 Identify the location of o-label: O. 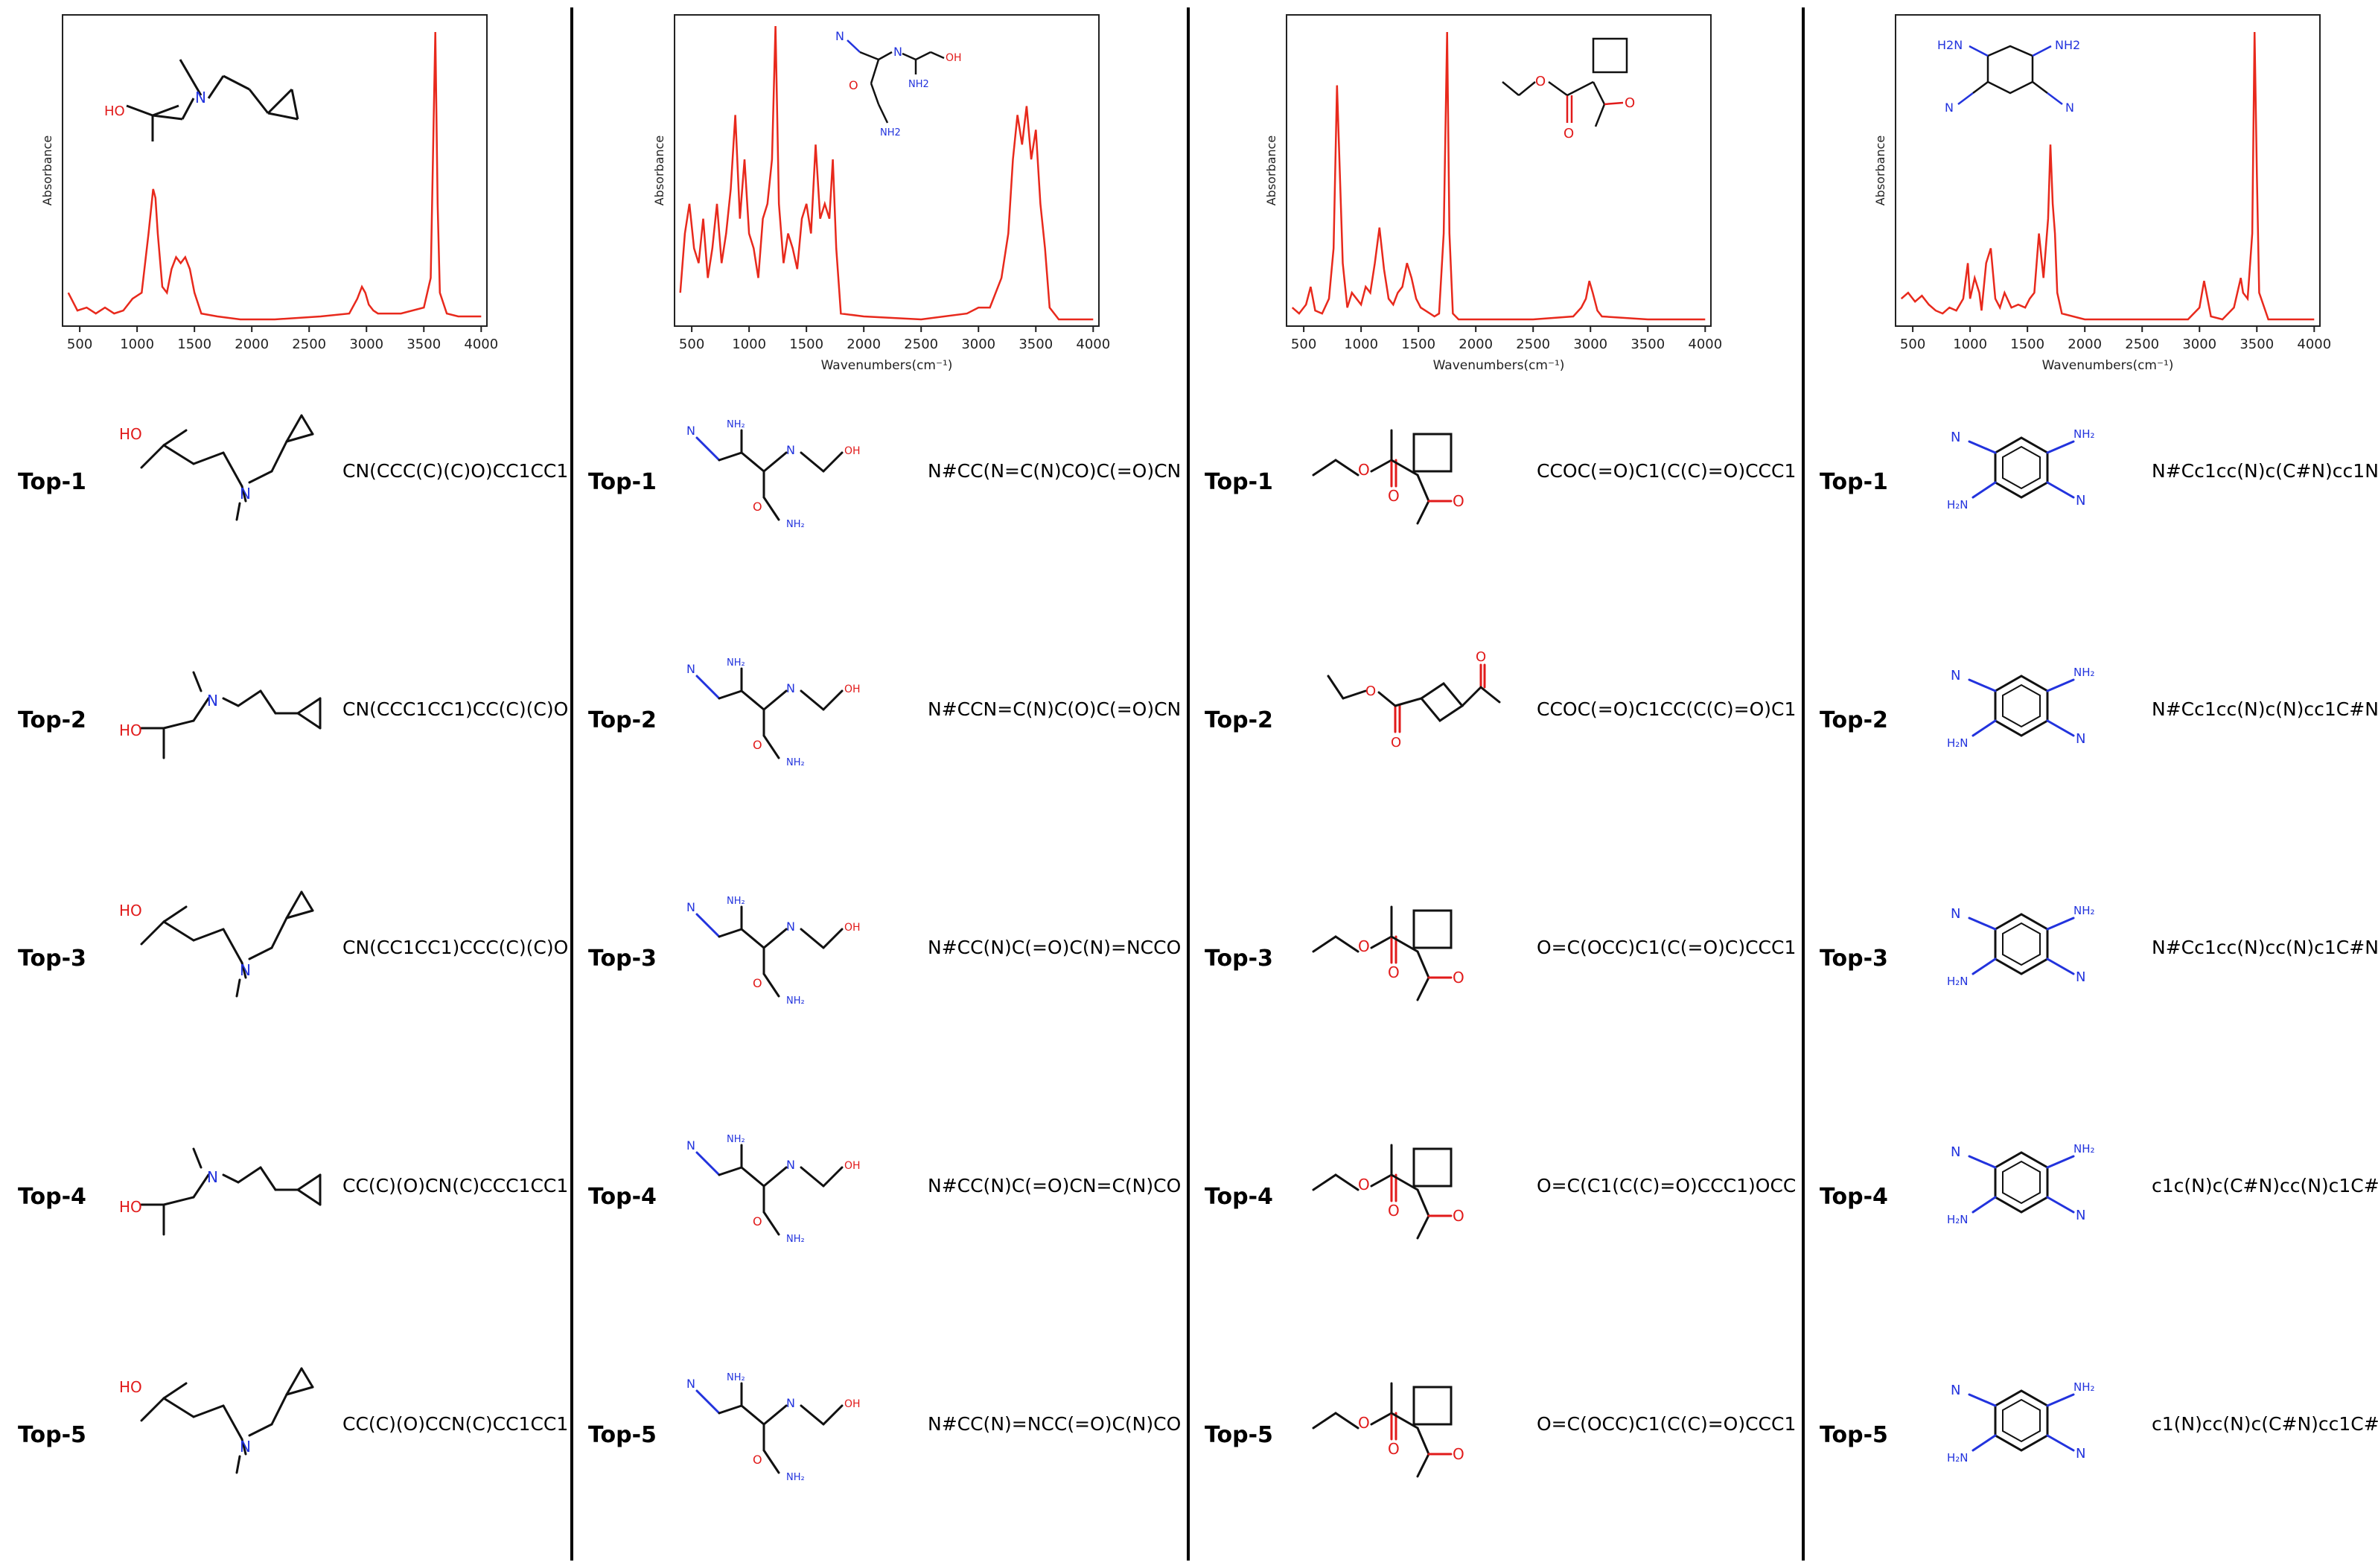
(853, 85).